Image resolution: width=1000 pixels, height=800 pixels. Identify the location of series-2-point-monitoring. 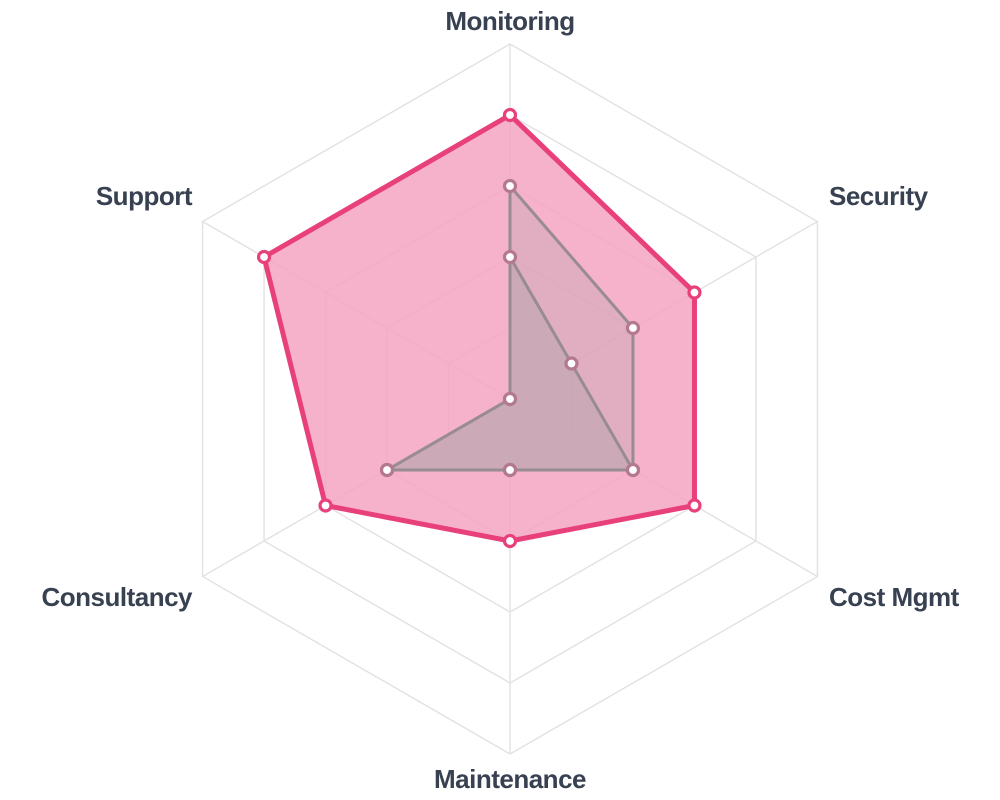
(510, 186).